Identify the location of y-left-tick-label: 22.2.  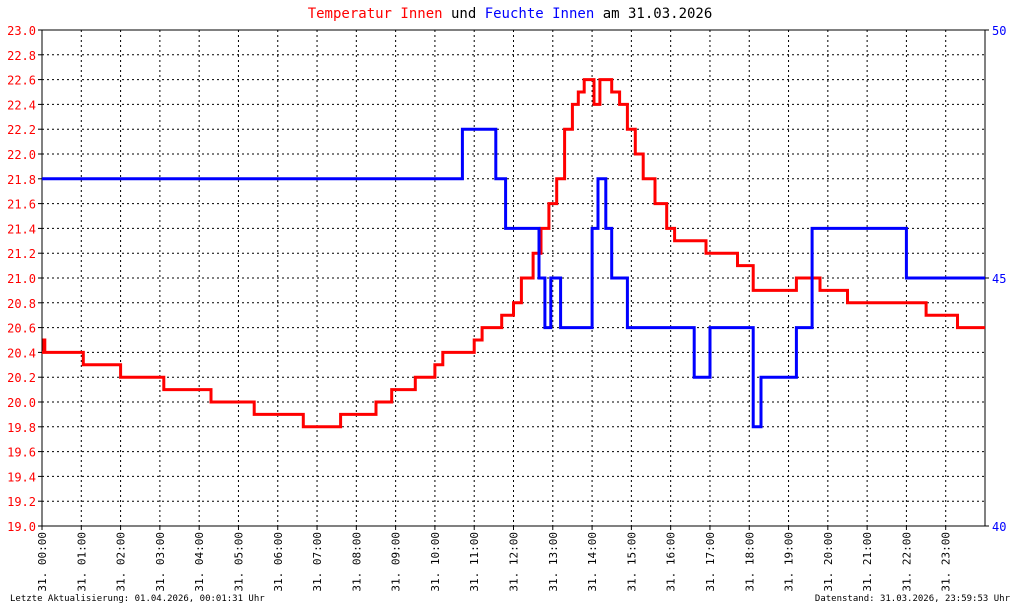
(21, 130).